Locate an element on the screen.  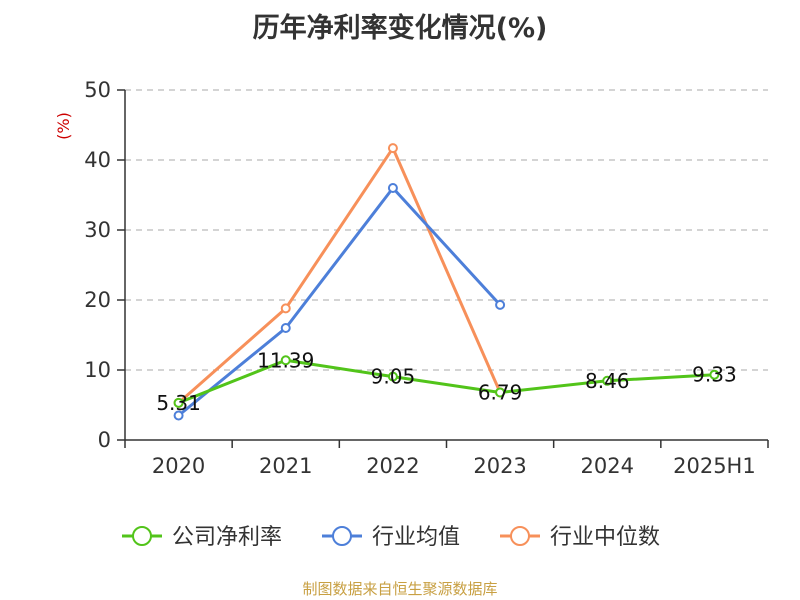
data-label: 8.46 is located at coordinates (607, 381).